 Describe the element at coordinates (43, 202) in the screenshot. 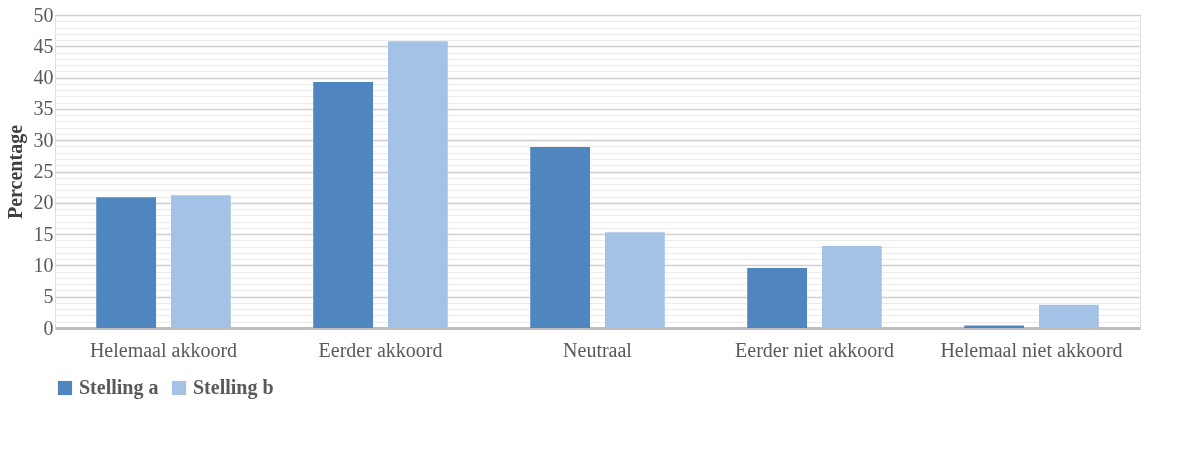

I see `y-tick-label: 20` at that location.